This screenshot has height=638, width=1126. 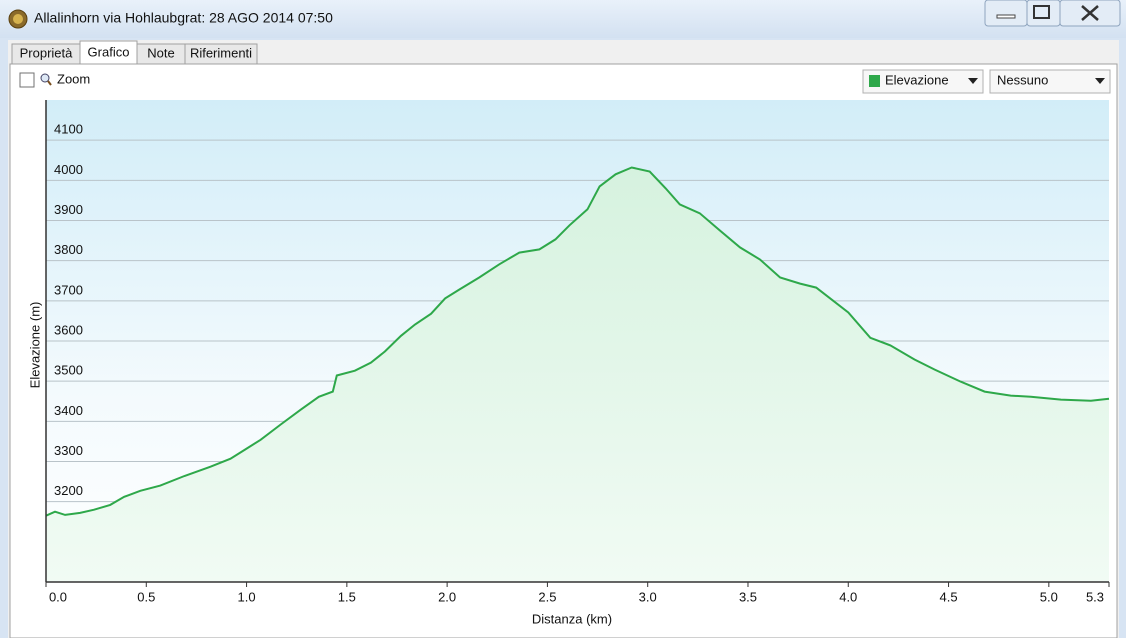 What do you see at coordinates (949, 596) in the screenshot?
I see `x-tick-label: 4.5` at bounding box center [949, 596].